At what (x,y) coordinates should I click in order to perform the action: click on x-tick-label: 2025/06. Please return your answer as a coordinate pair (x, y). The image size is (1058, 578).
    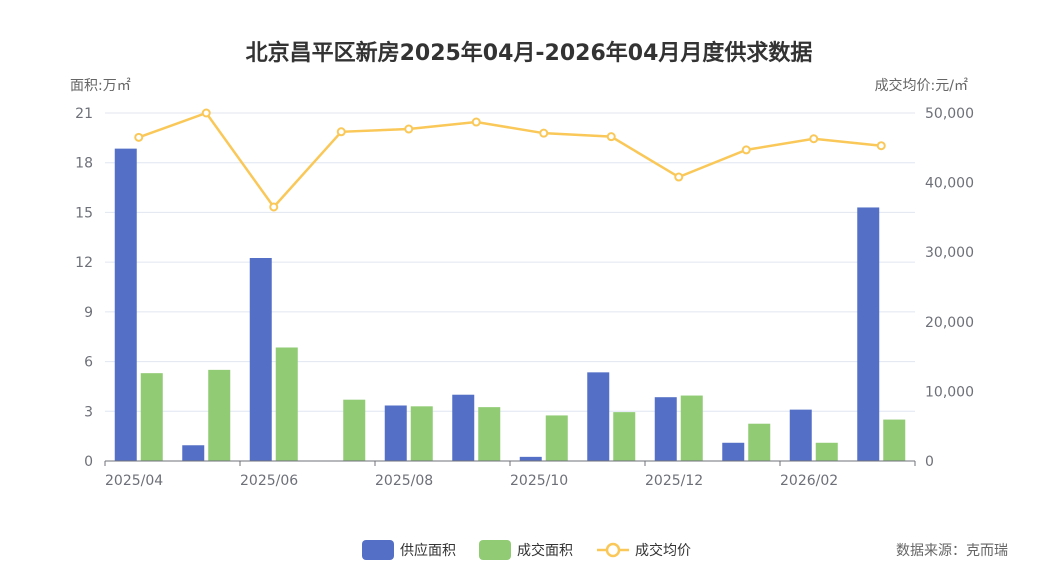
    Looking at the image, I should click on (269, 481).